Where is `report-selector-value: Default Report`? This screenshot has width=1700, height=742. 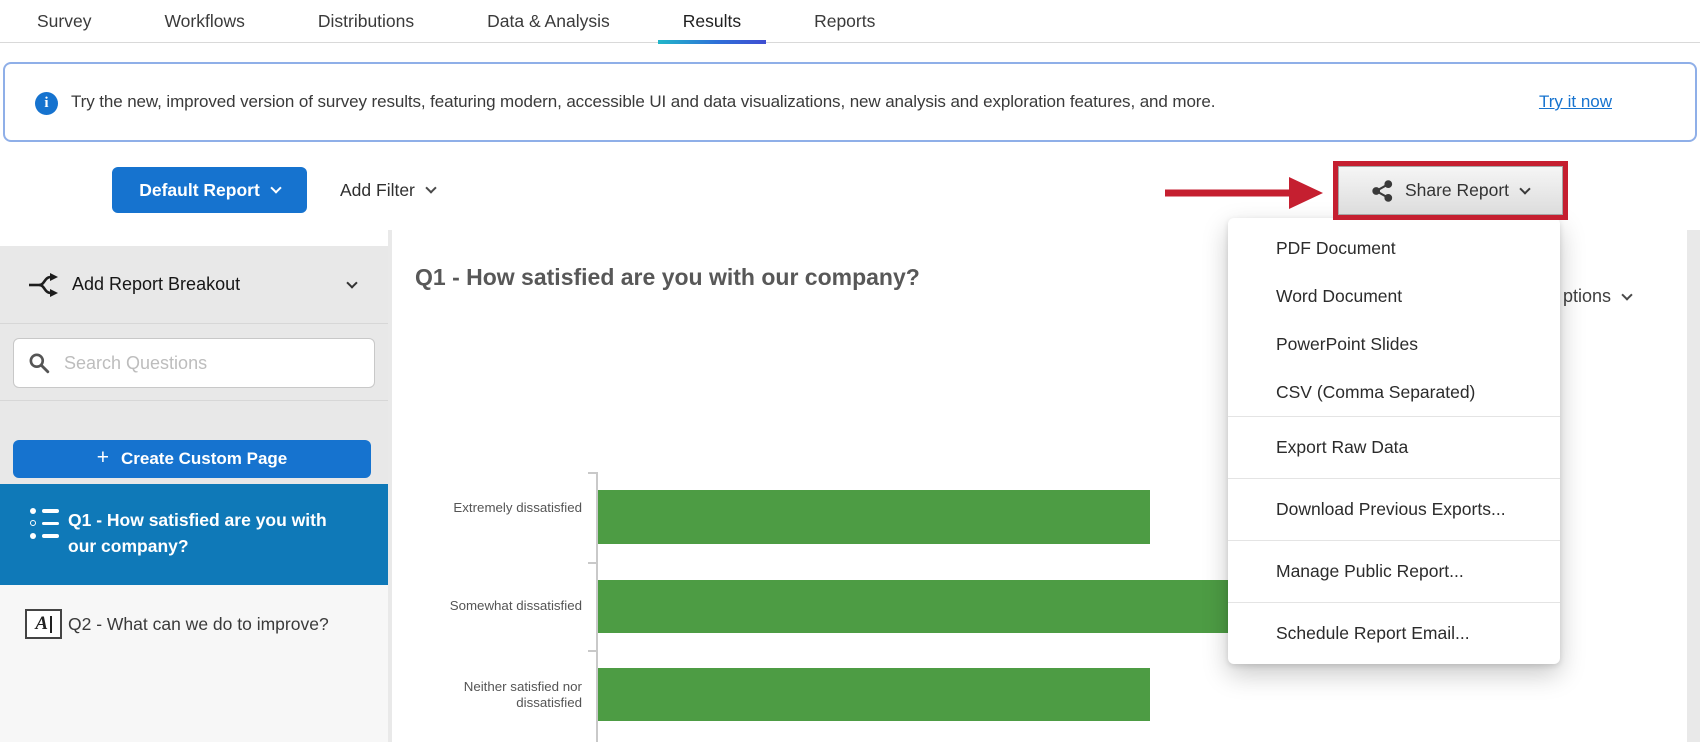
report-selector-value: Default Report is located at coordinates (199, 189).